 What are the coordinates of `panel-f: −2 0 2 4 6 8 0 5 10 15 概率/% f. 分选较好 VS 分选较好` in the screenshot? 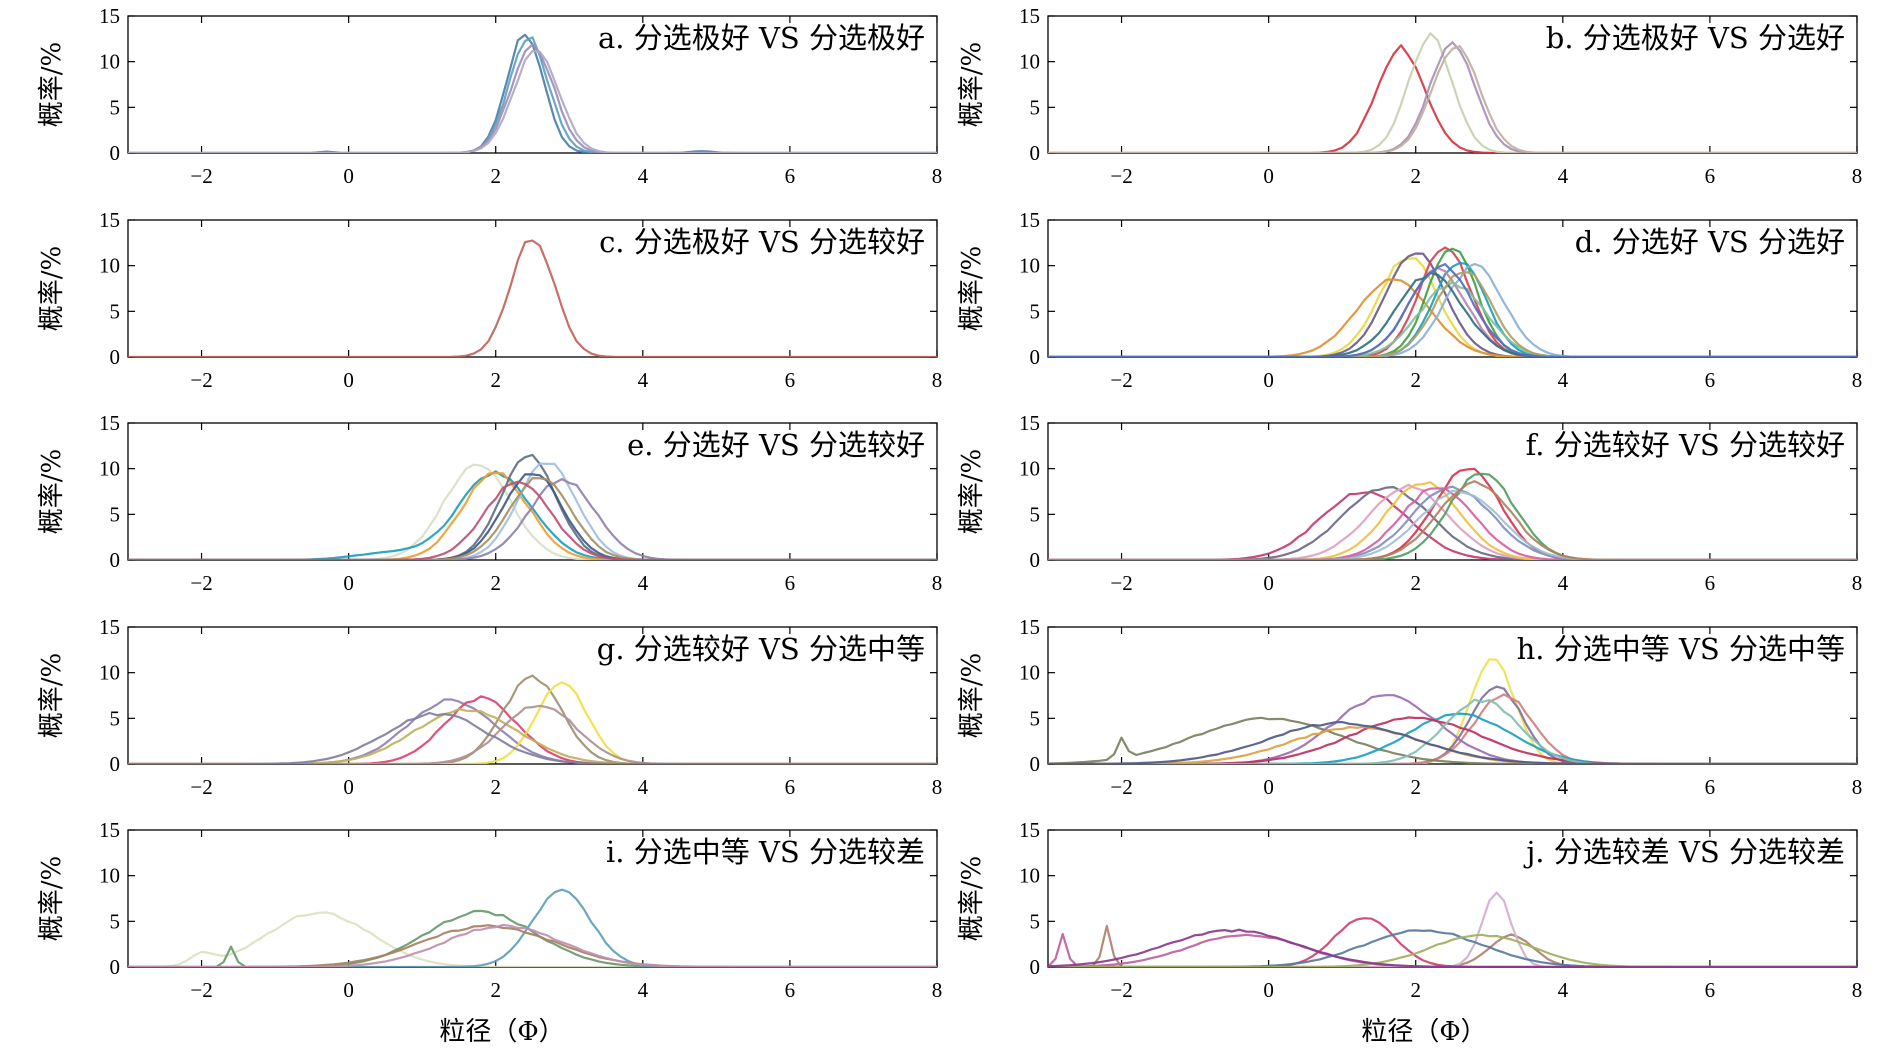 It's located at (1409, 503).